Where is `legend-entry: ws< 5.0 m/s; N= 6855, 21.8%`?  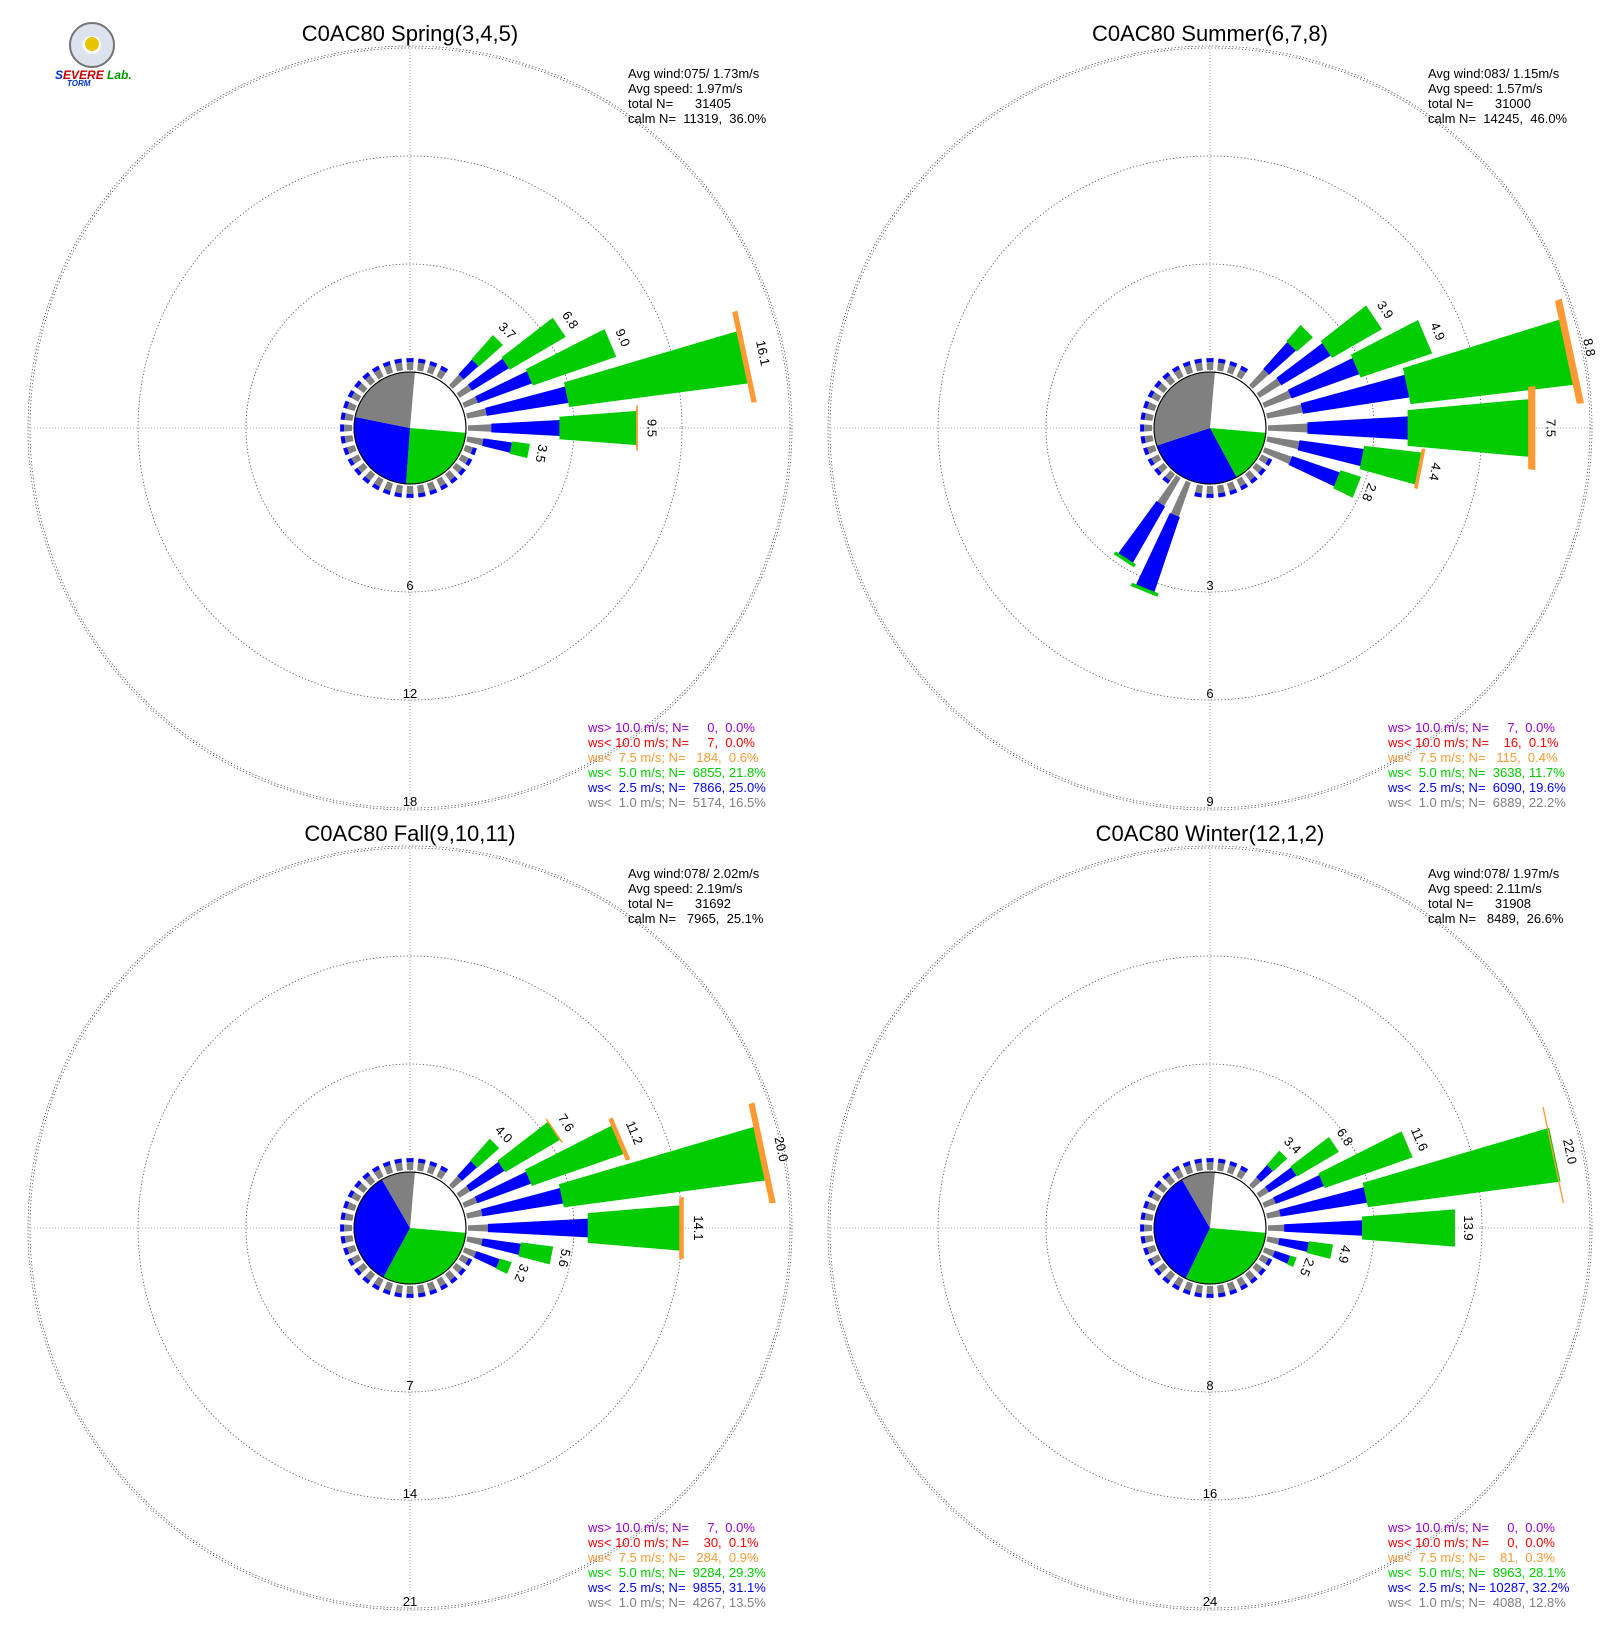
legend-entry: ws< 5.0 m/s; N= 6855, 21.8% is located at coordinates (676, 772).